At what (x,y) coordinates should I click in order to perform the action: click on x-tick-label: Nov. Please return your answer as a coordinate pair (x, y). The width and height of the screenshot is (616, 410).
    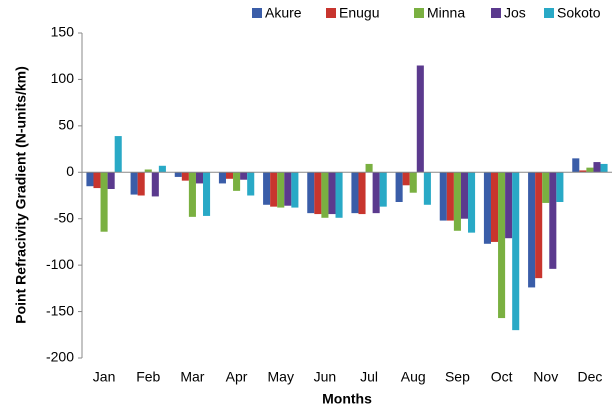
    Looking at the image, I should click on (545, 377).